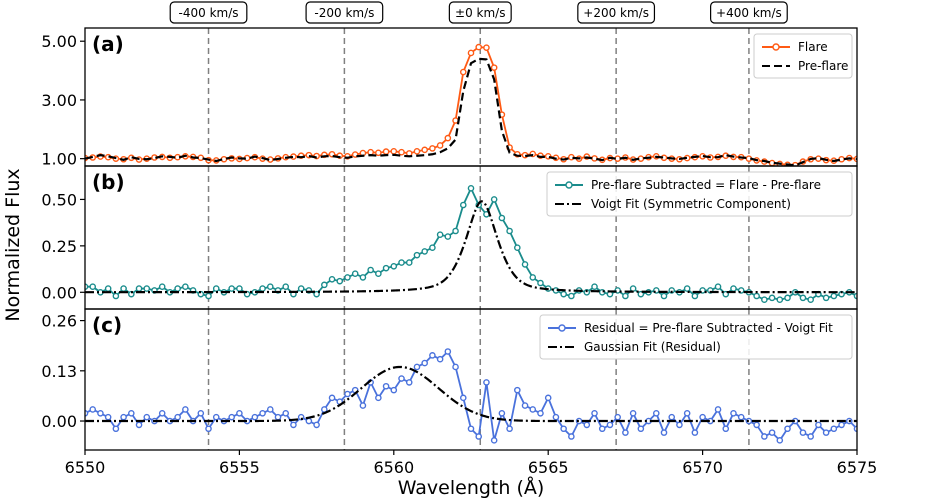  Describe the element at coordinates (699, 194) in the screenshot. I see `legend-box` at that location.